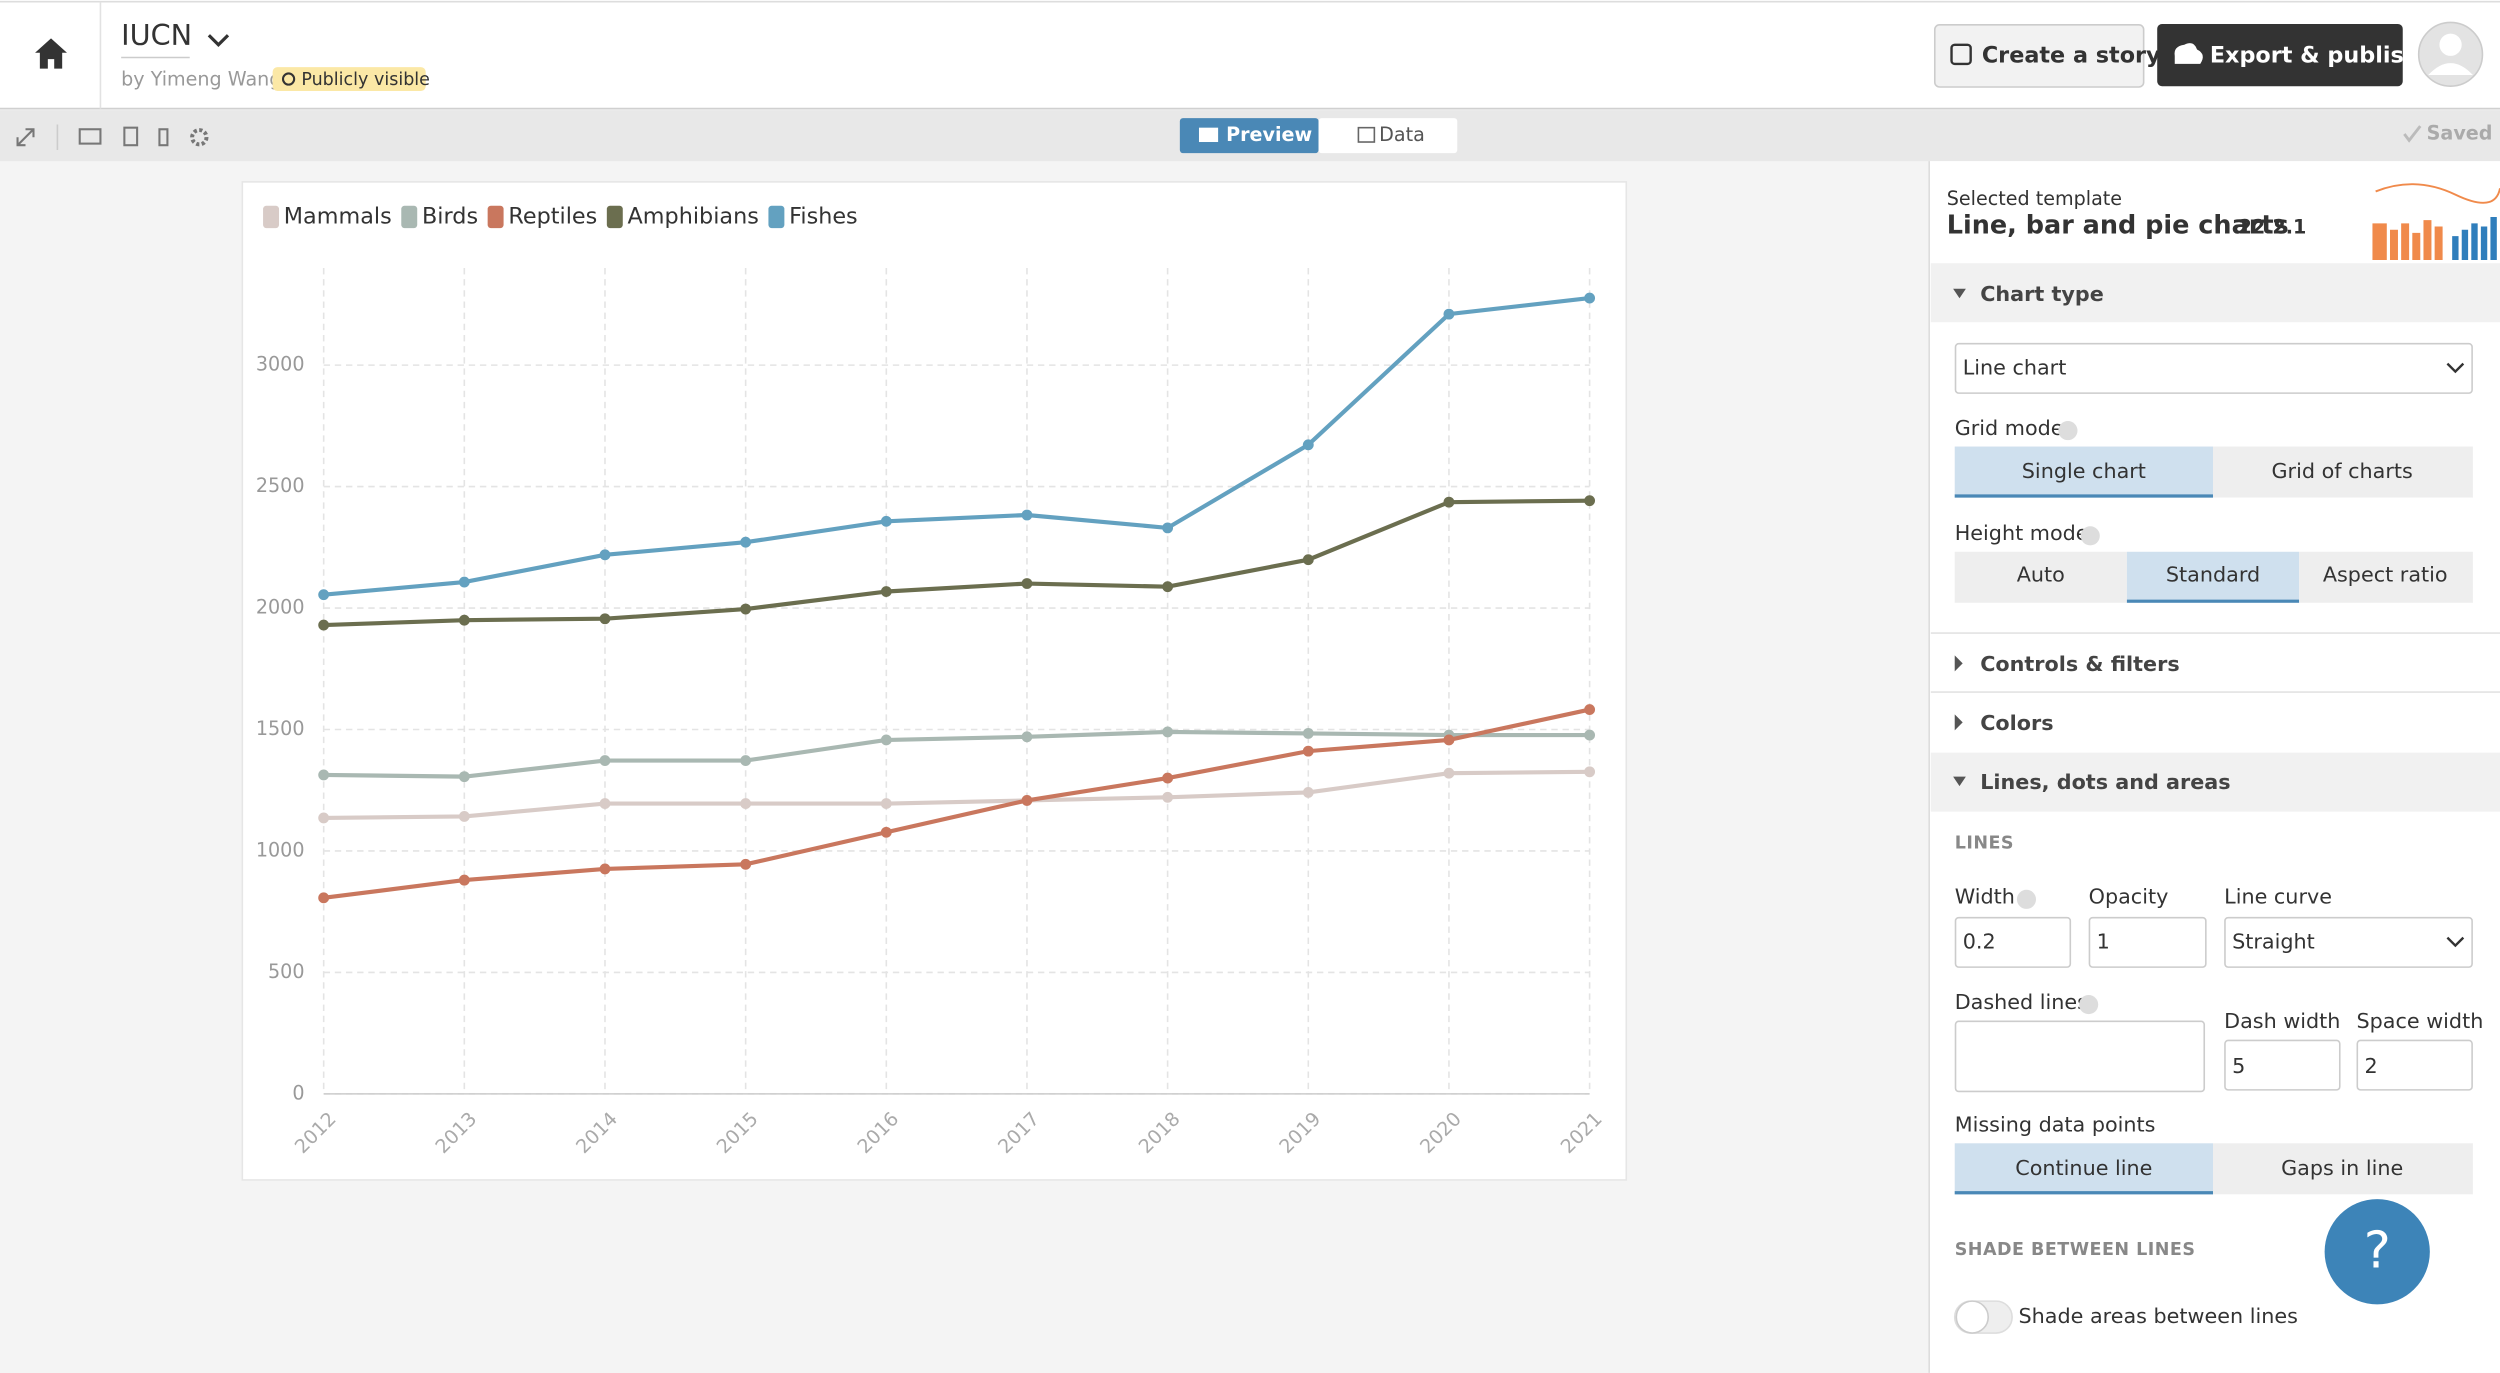  What do you see at coordinates (218, 41) in the screenshot?
I see `title-dropdown` at bounding box center [218, 41].